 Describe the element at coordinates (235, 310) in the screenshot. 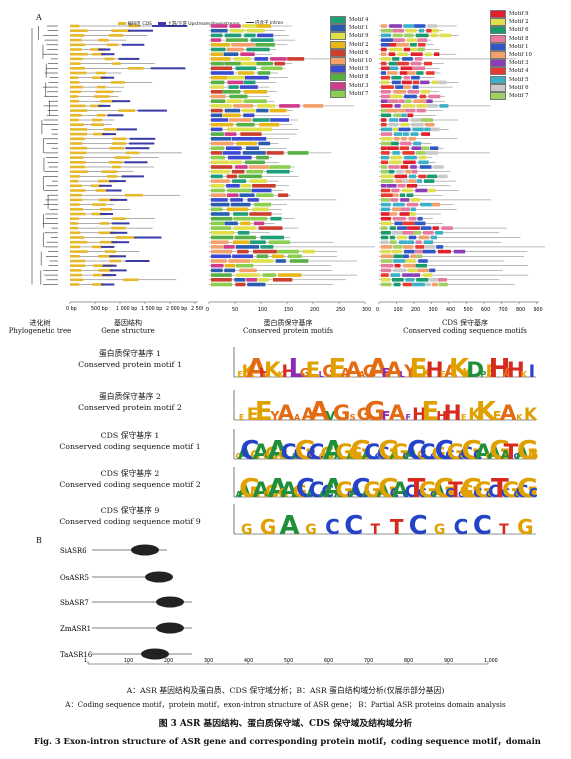

I see `protein-axis-tick: 50` at that location.